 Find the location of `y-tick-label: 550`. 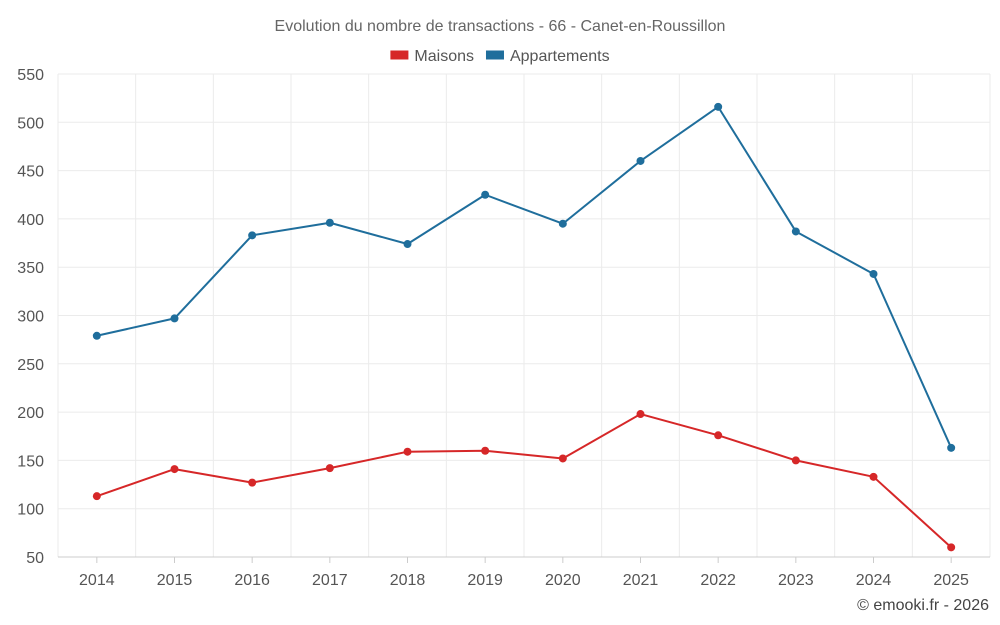

y-tick-label: 550 is located at coordinates (30, 75).